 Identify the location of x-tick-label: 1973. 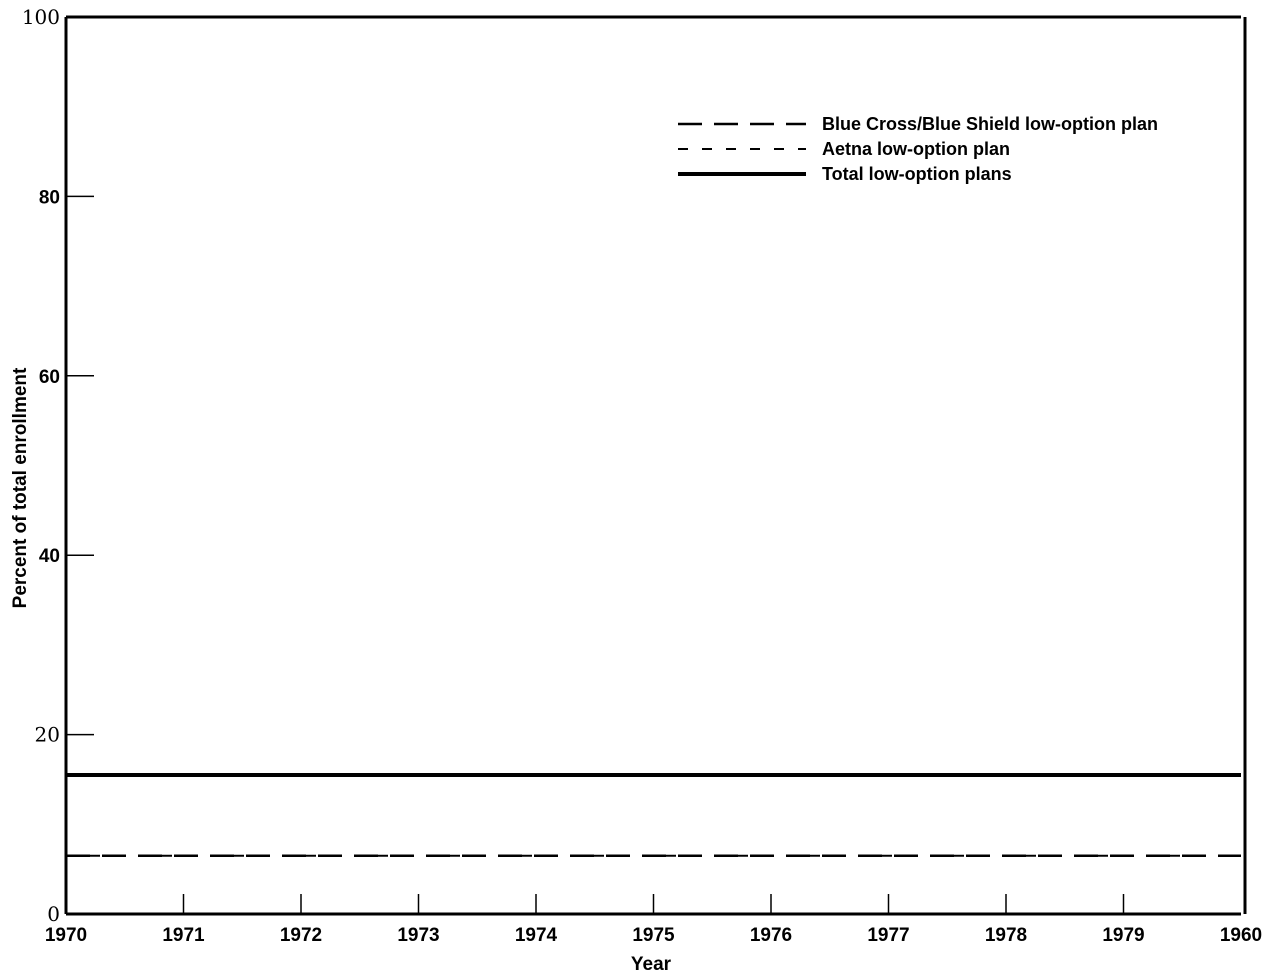
(418, 935).